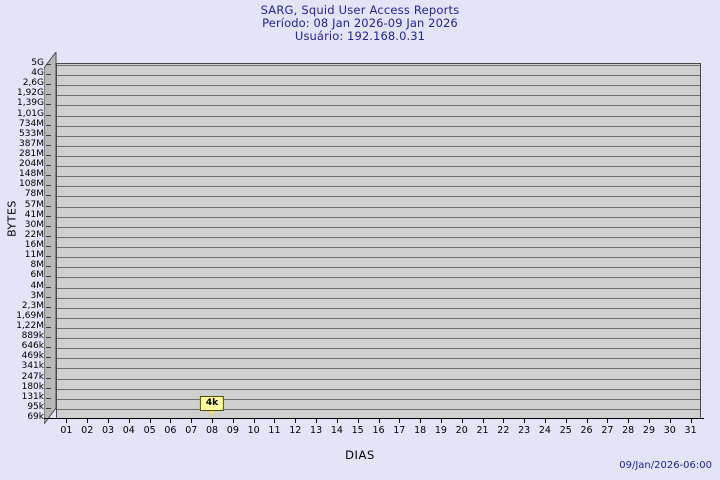  I want to click on y-axis-tick-label: 6M, so click(37, 275).